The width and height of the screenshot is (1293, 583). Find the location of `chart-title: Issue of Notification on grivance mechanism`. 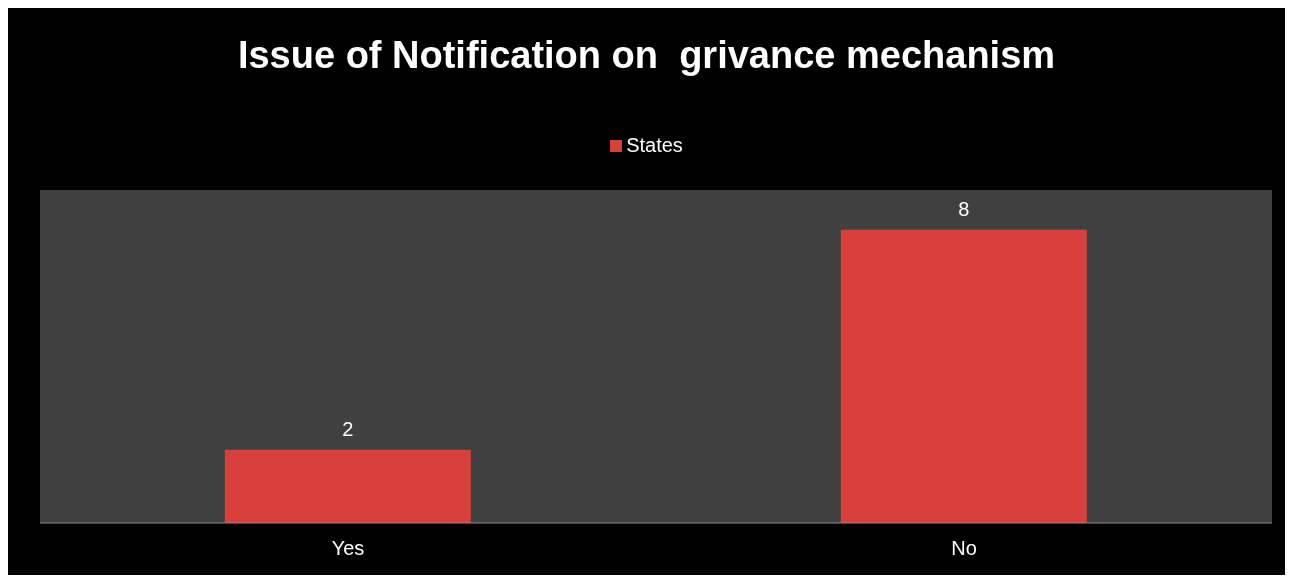

chart-title: Issue of Notification on grivance mechanism is located at coordinates (646, 55).